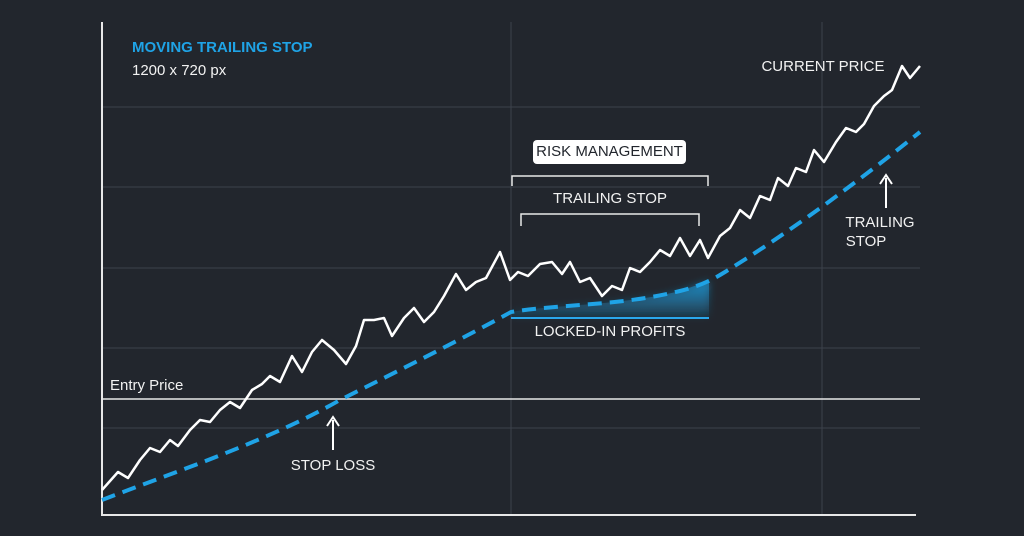 The image size is (1024, 536). Describe the element at coordinates (610, 219) in the screenshot. I see `trailing-bracket` at that location.